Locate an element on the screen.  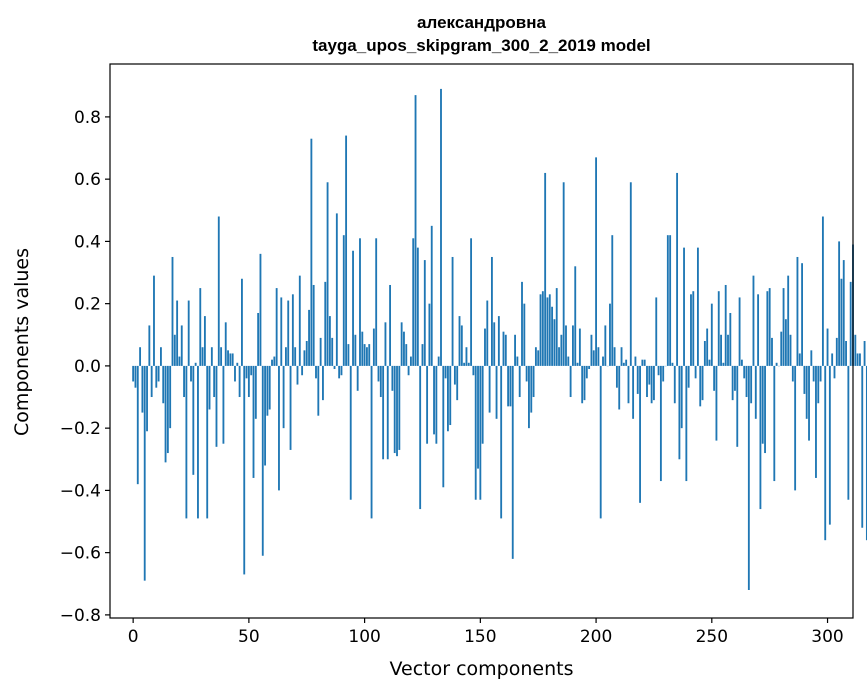
y-axis-label: Components values is located at coordinates (22, 342).